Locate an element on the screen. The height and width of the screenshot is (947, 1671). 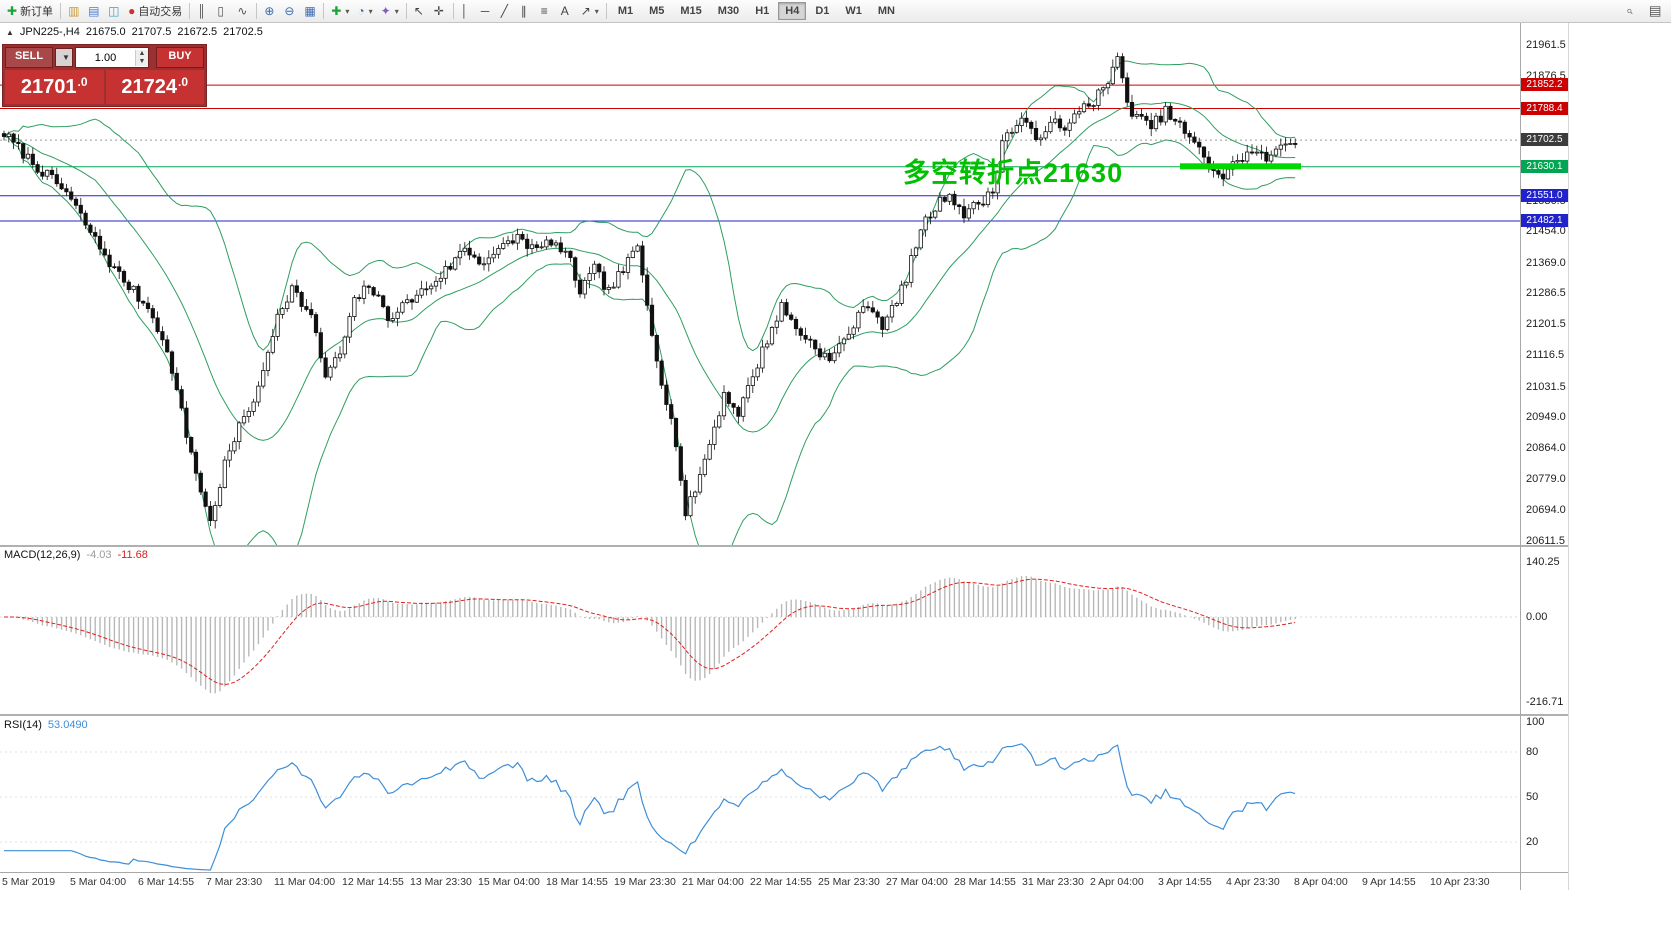
trade-panel-prices: 21701.0 21724.0 is located at coordinates (104, 88).